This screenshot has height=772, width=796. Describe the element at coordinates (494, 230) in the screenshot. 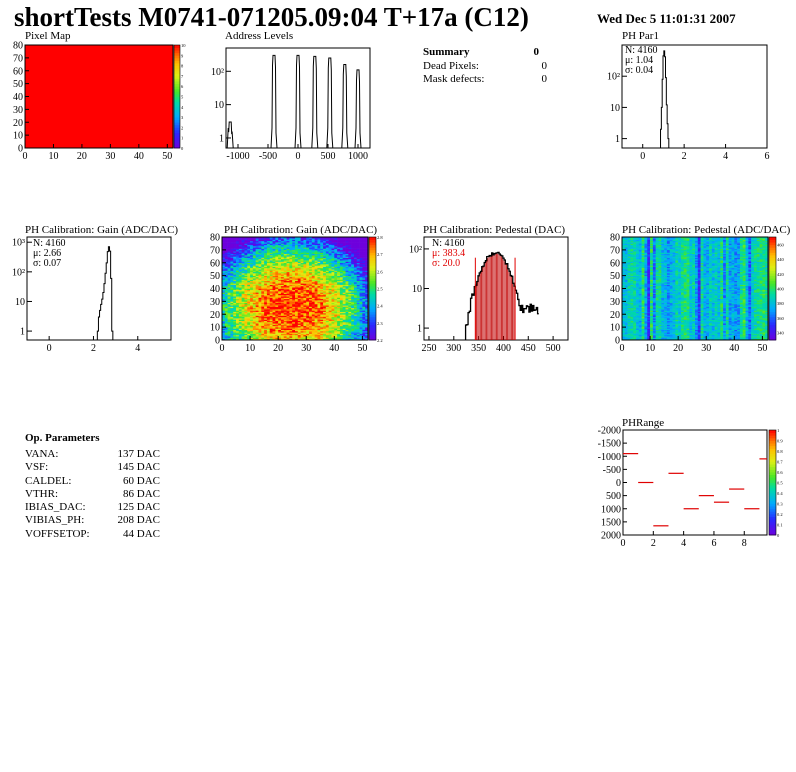

I see `ph-pedestal-title: PH Calibration: Pedestal (DAC)` at that location.